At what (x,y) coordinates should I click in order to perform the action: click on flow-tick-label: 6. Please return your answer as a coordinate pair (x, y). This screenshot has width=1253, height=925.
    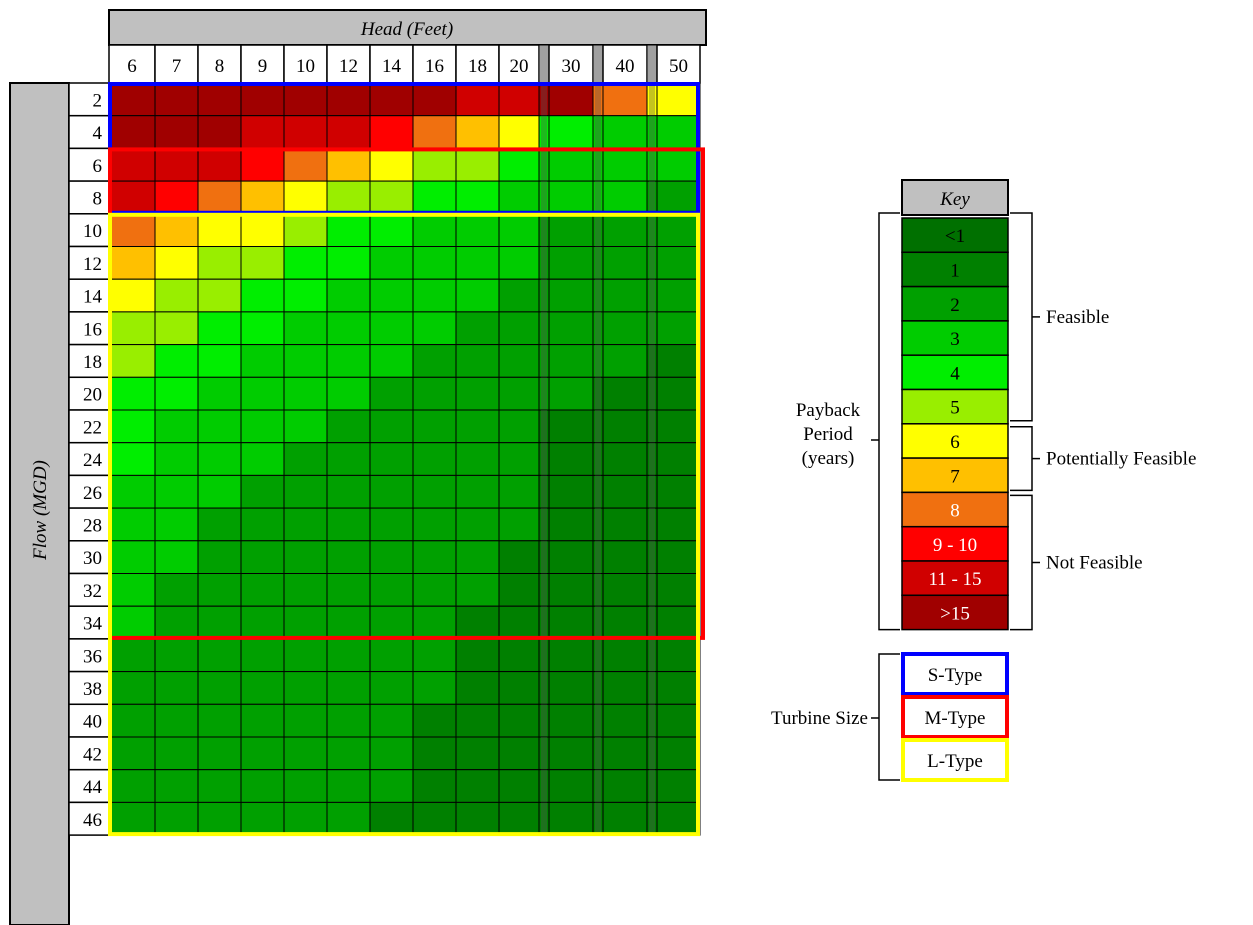
    Looking at the image, I should click on (98, 166).